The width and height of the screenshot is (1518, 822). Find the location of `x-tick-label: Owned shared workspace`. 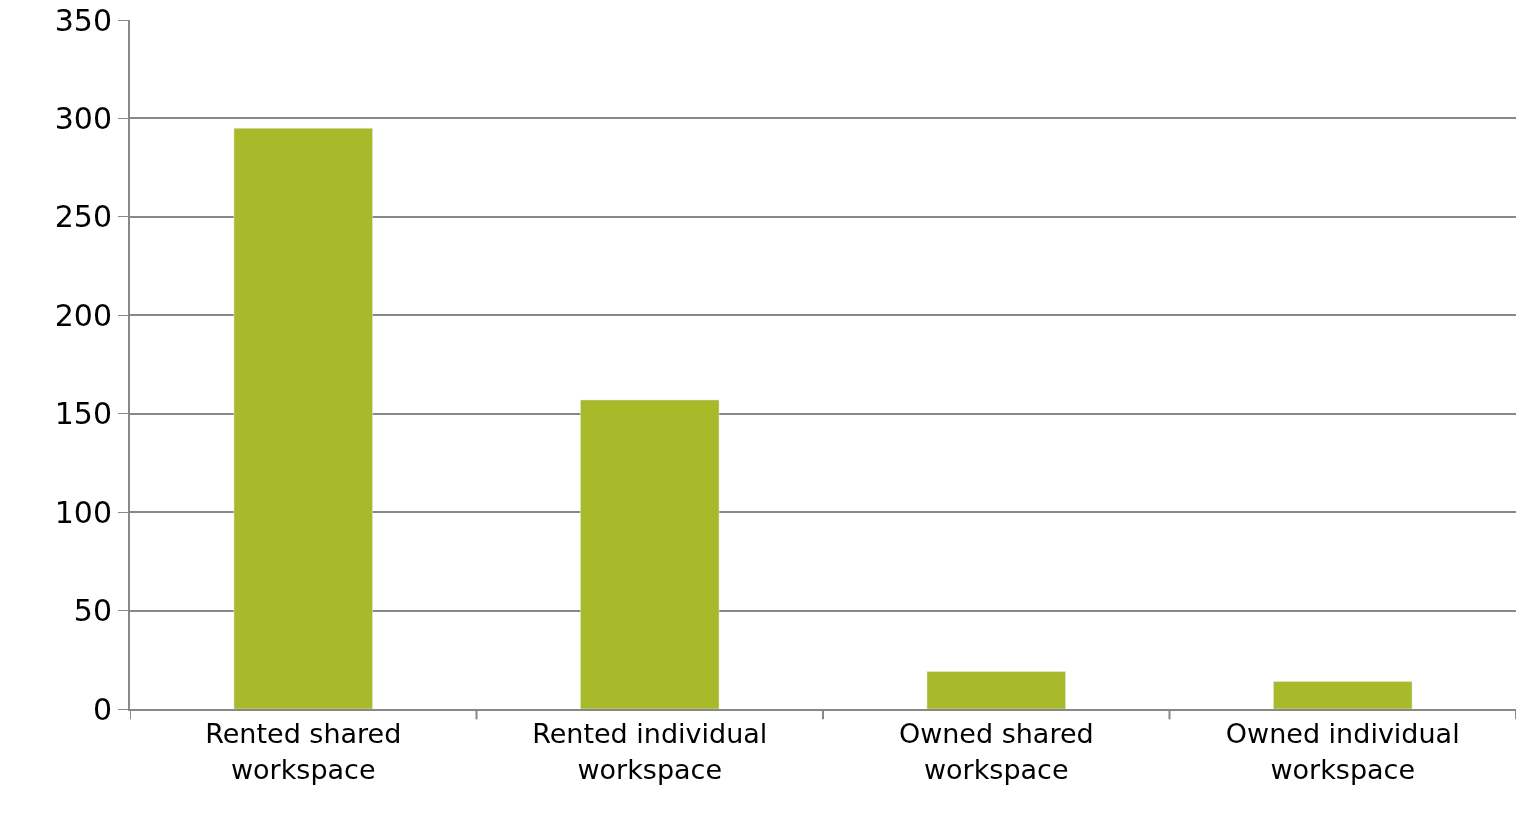

x-tick-label: Owned shared workspace is located at coordinates (996, 751).